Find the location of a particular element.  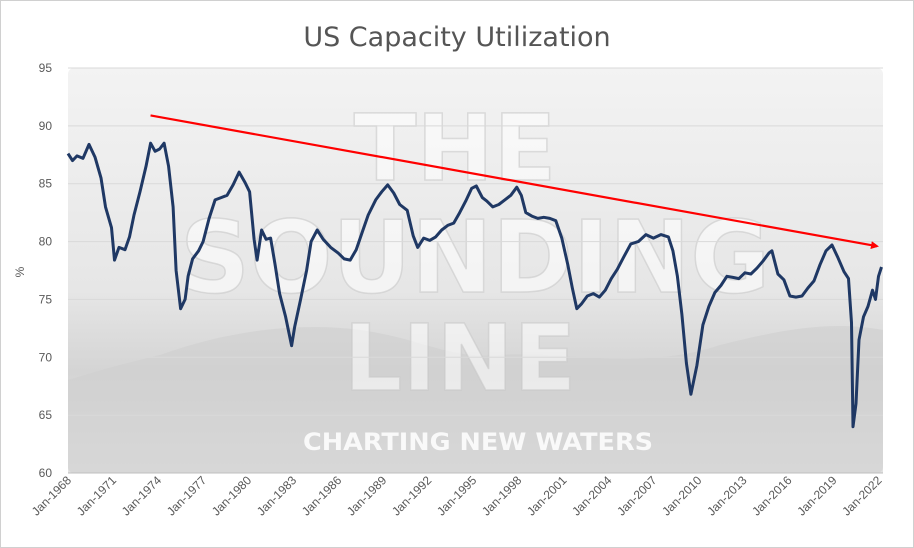

y-tick-label: 95 is located at coordinates (46, 68).